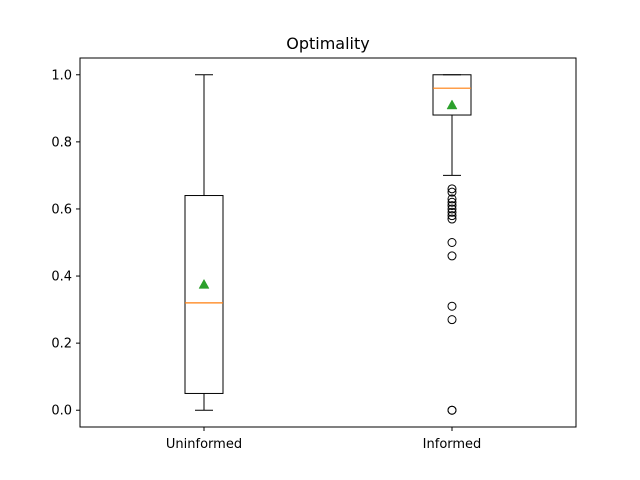 This screenshot has width=640, height=480. What do you see at coordinates (61, 344) in the screenshot?
I see `y-tick-label: 0.2` at bounding box center [61, 344].